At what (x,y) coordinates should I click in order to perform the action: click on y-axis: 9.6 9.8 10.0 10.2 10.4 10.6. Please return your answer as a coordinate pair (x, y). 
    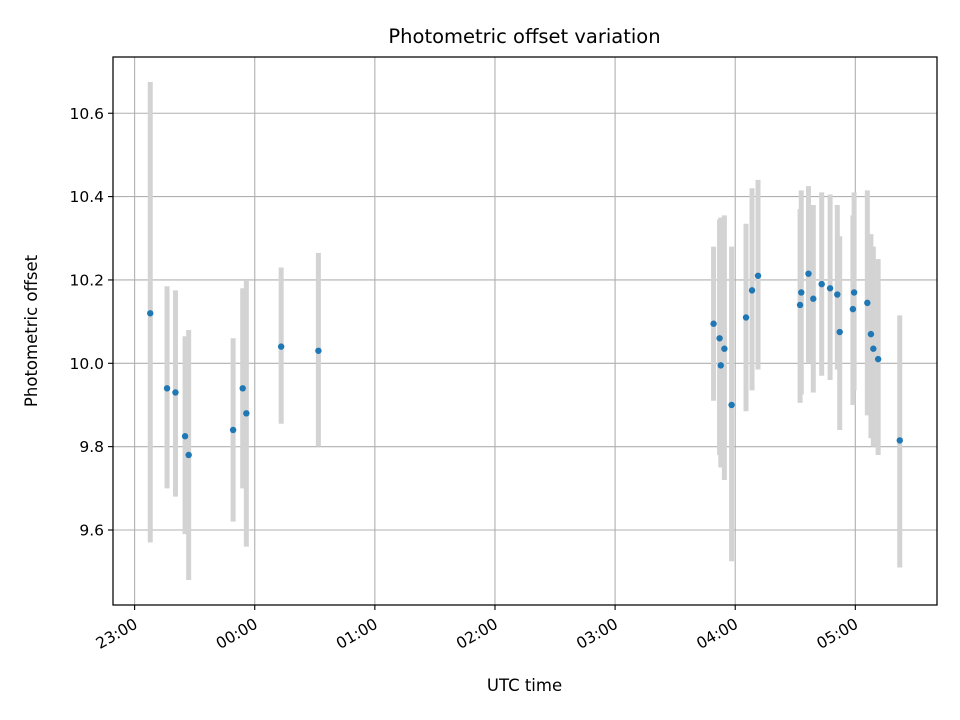
    Looking at the image, I should click on (91, 322).